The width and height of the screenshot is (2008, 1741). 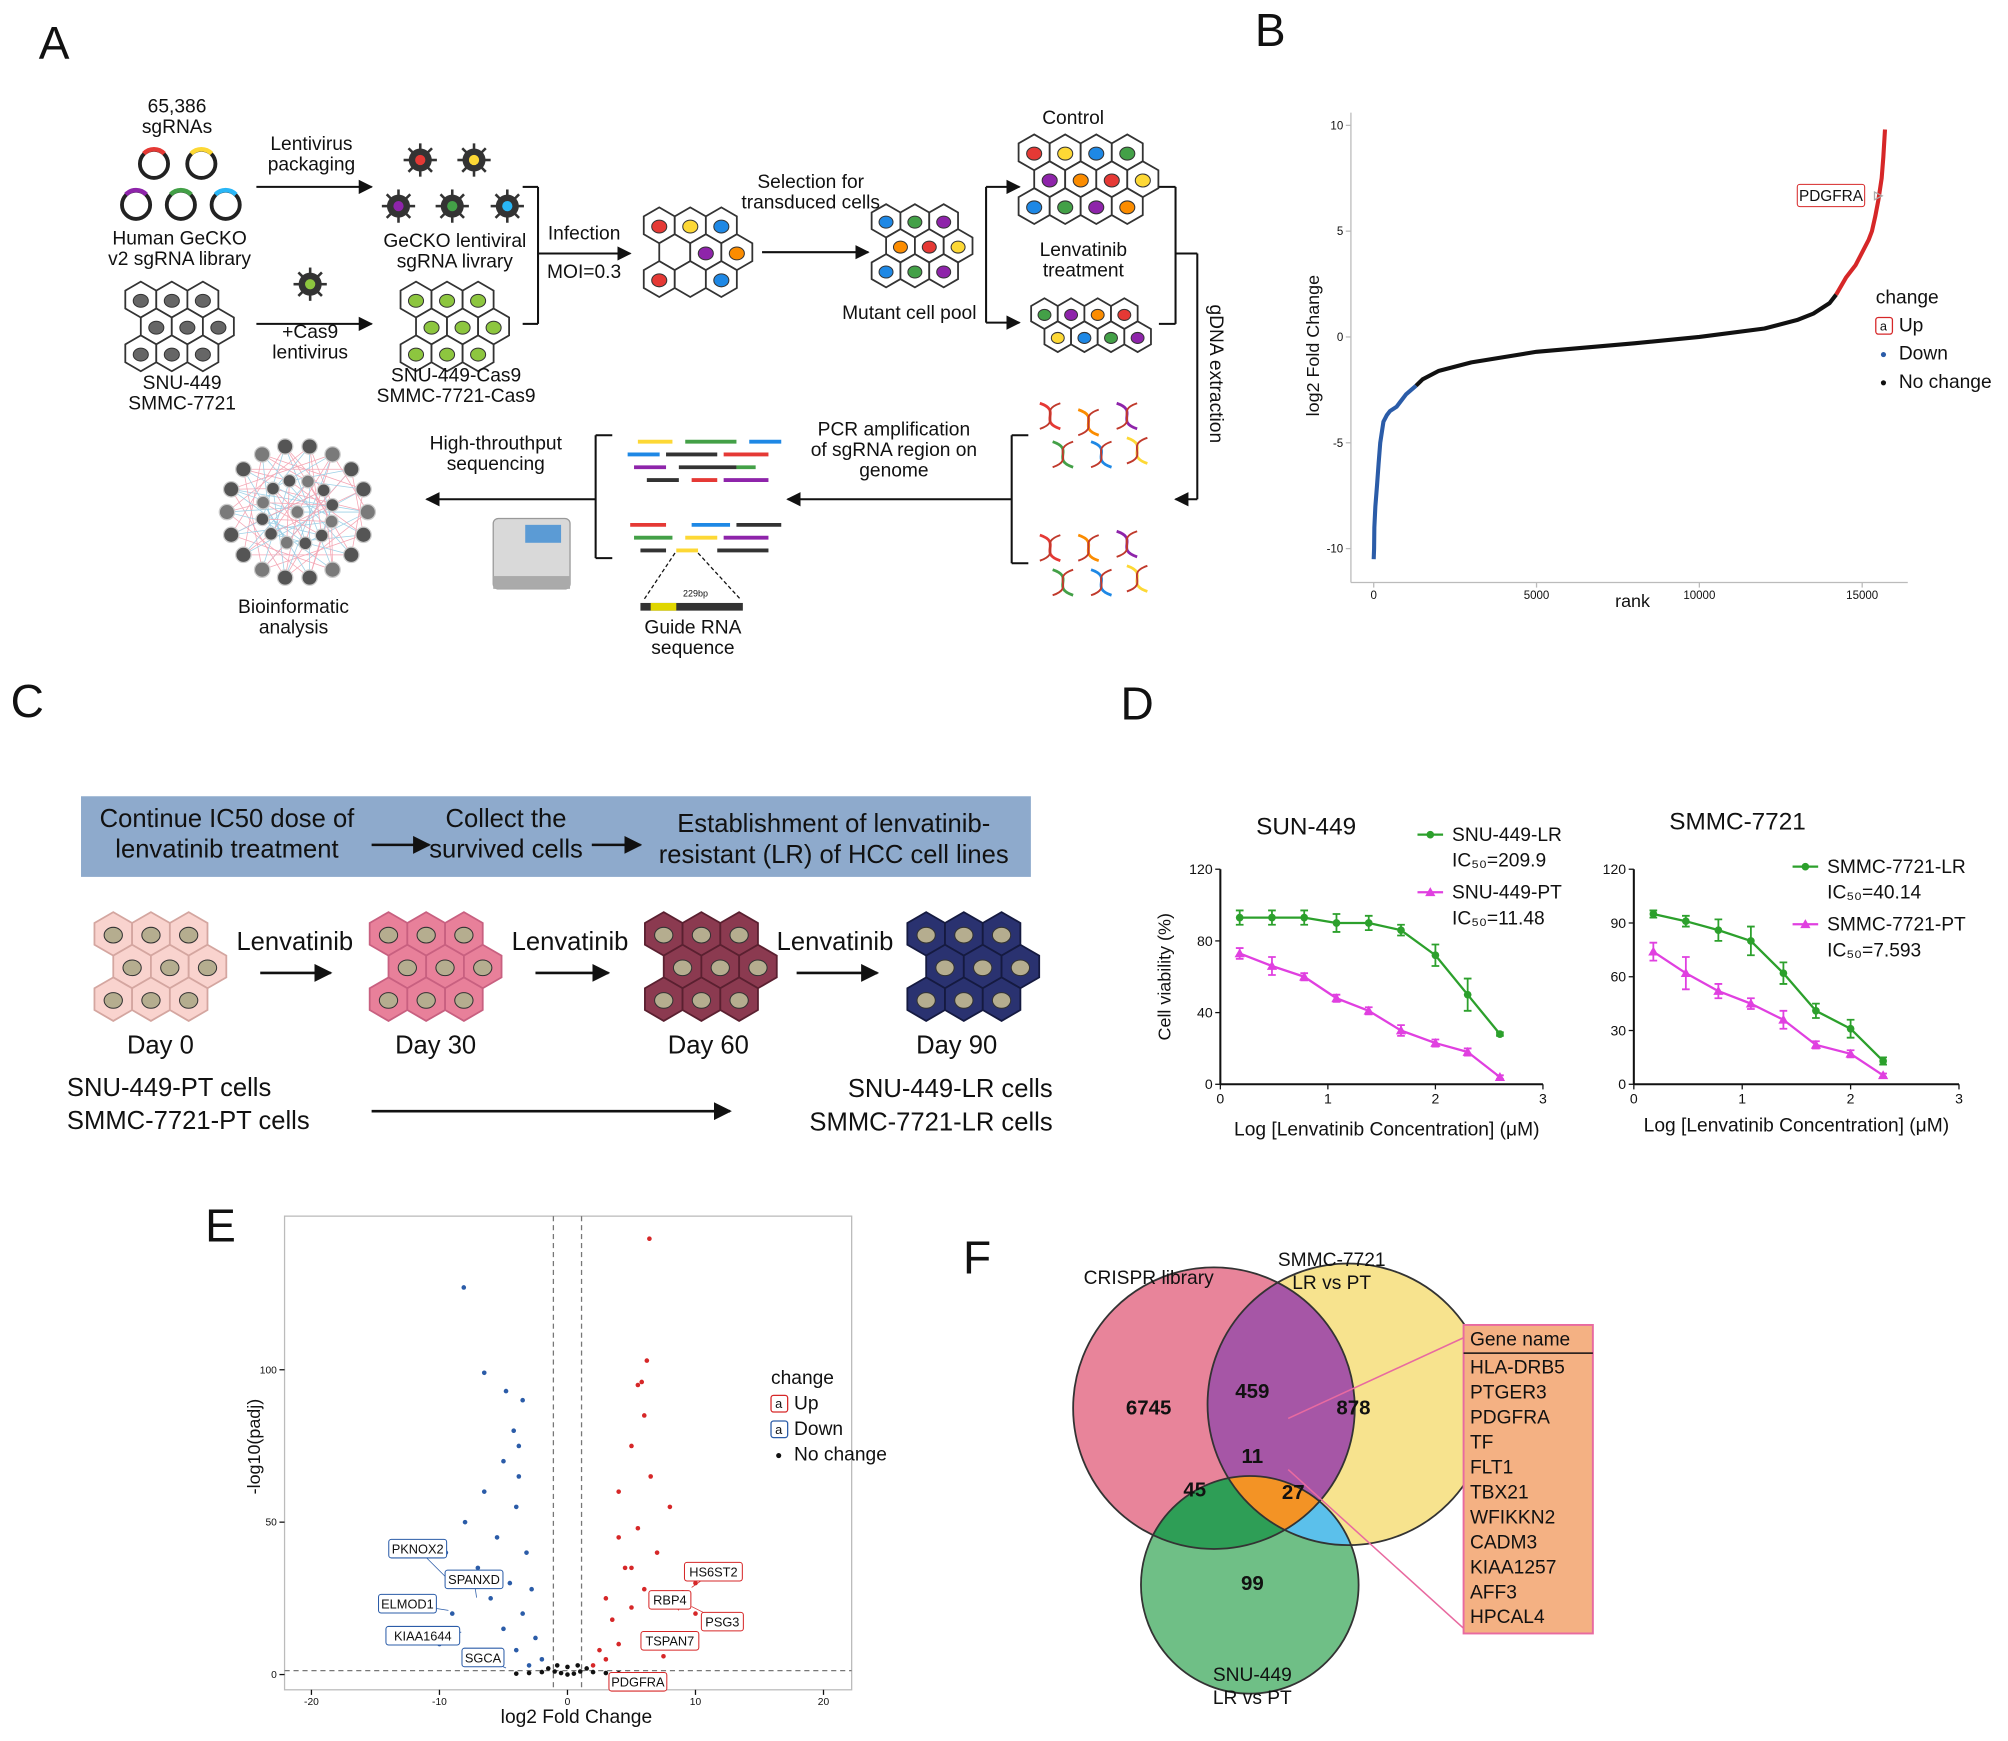 What do you see at coordinates (1831, 196) in the screenshot?
I see `annotation-label: PDGFRA` at bounding box center [1831, 196].